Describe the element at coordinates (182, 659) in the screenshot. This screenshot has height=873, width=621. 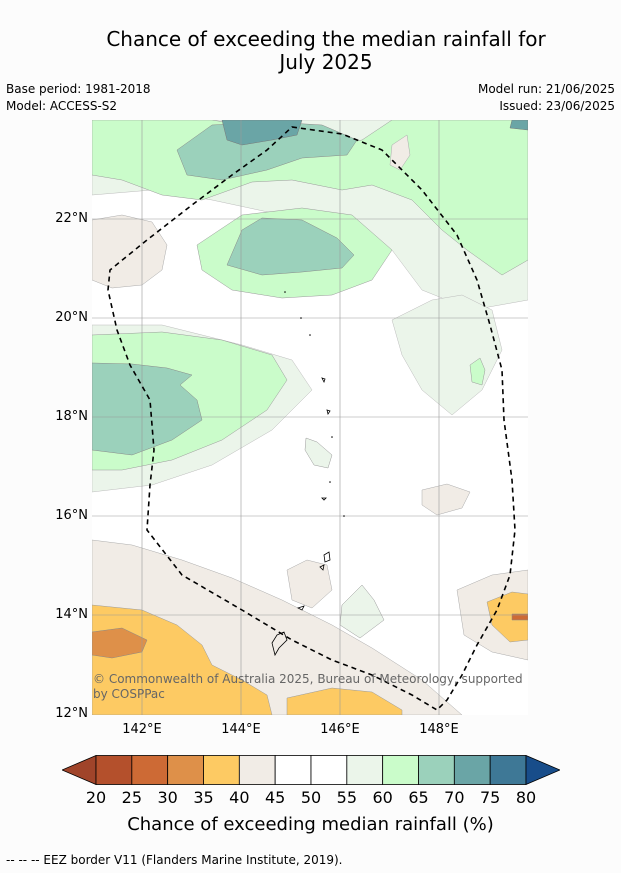
I see `region-sw-yellow` at that location.